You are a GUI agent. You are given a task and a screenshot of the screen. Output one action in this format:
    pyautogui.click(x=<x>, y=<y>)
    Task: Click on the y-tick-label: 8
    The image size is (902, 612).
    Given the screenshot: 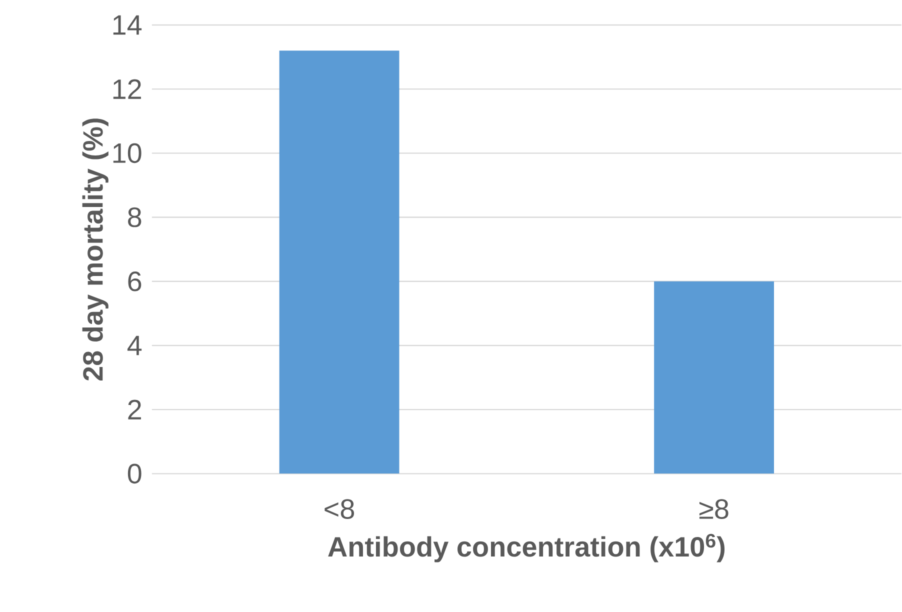 What is the action you would take?
    pyautogui.click(x=135, y=218)
    